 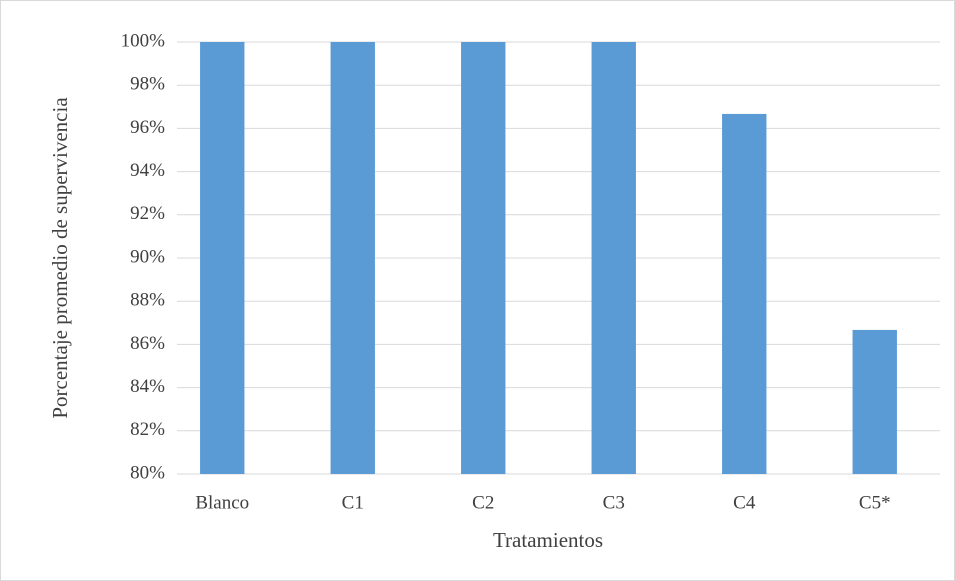 What do you see at coordinates (147, 343) in the screenshot?
I see `y-tick-label: 86%` at bounding box center [147, 343].